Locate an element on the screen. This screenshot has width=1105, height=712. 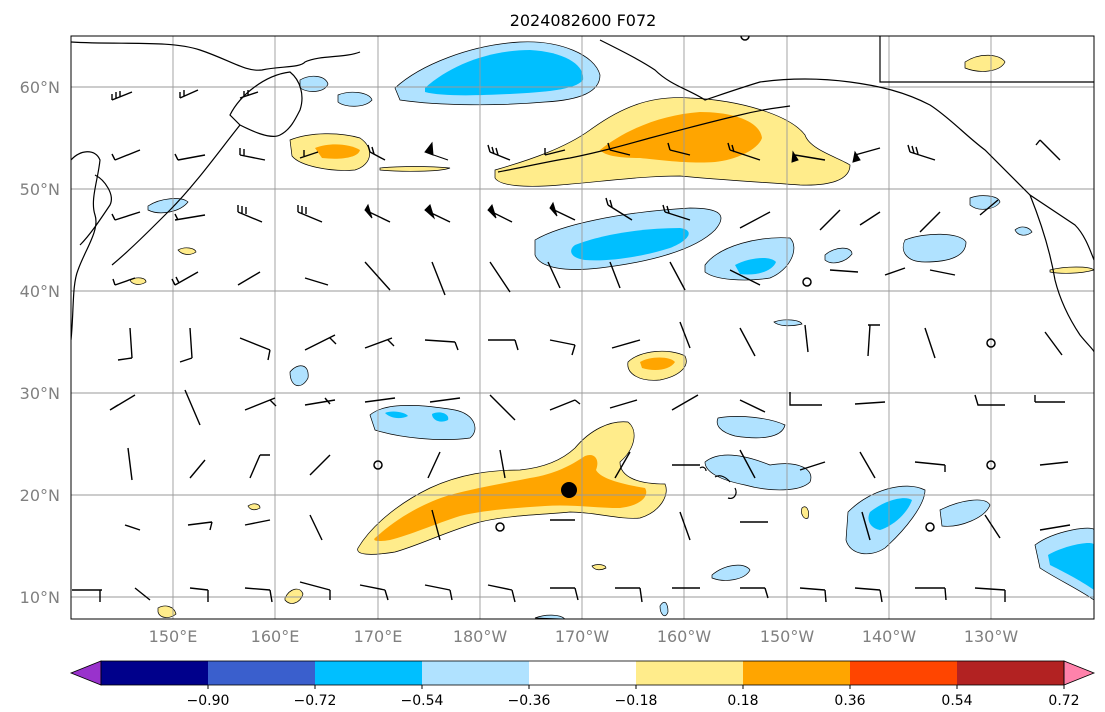
canada-border is located at coordinates (986, 59).